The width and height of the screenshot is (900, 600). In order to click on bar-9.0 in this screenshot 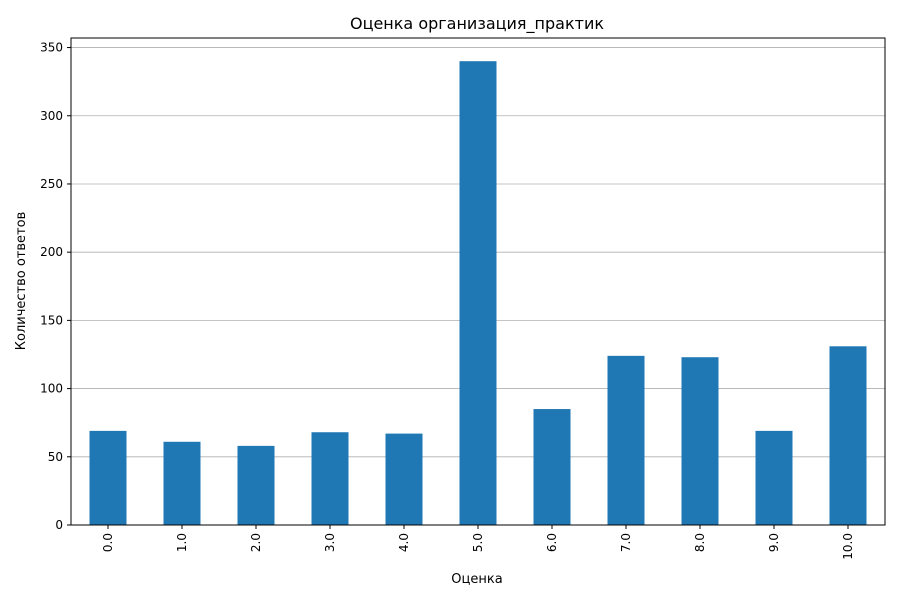, I will do `click(774, 477)`.